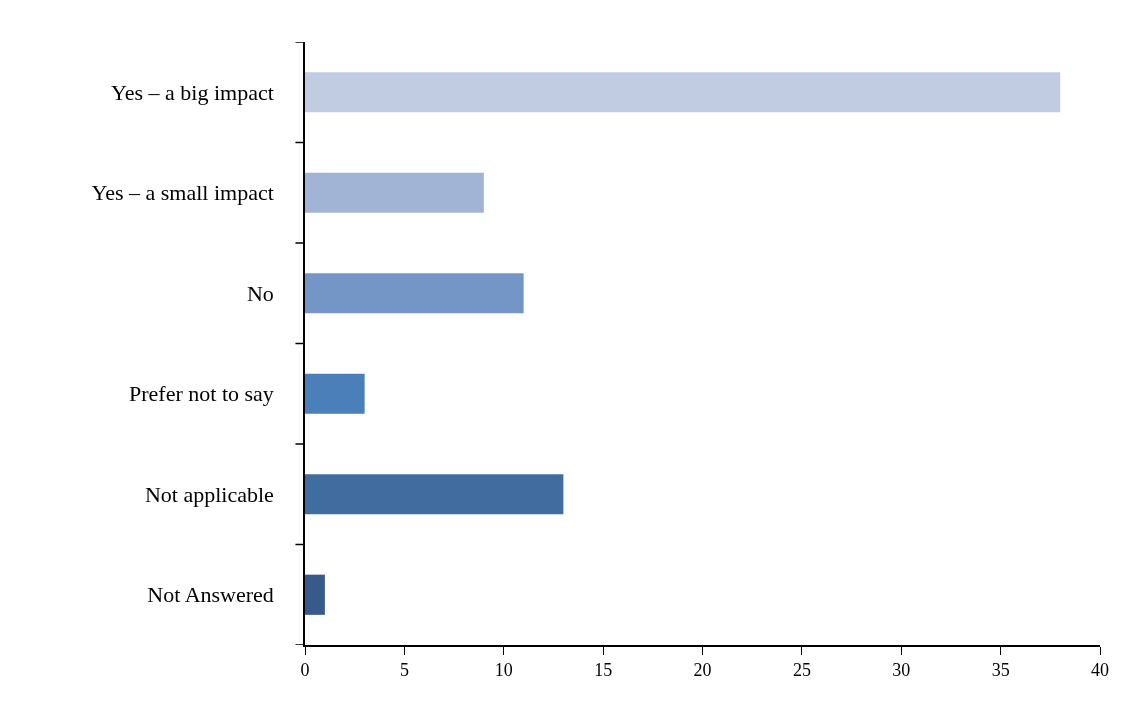  What do you see at coordinates (801, 670) in the screenshot?
I see `x-tick-label: 25` at bounding box center [801, 670].